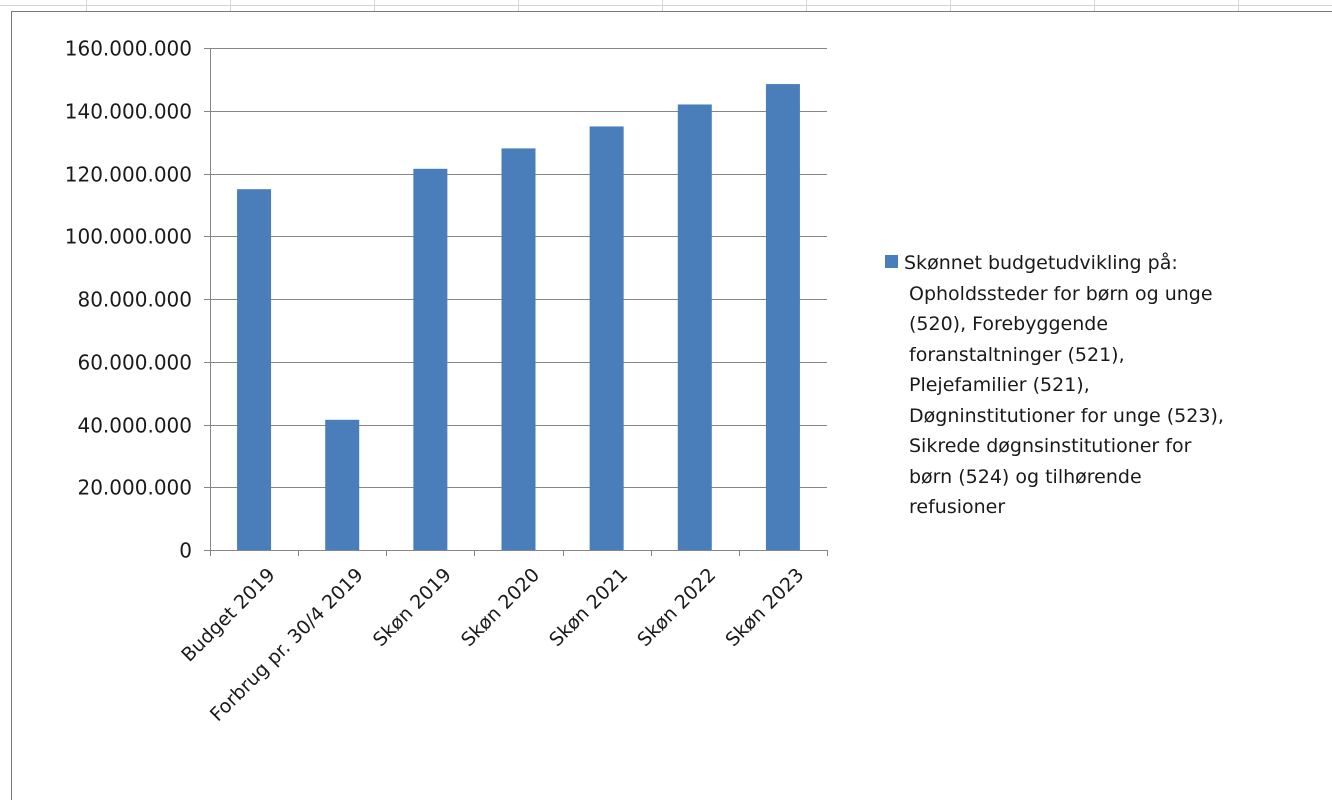 The image size is (1332, 801). Describe the element at coordinates (128, 112) in the screenshot. I see `y-tick-label: 140.000.000` at that location.